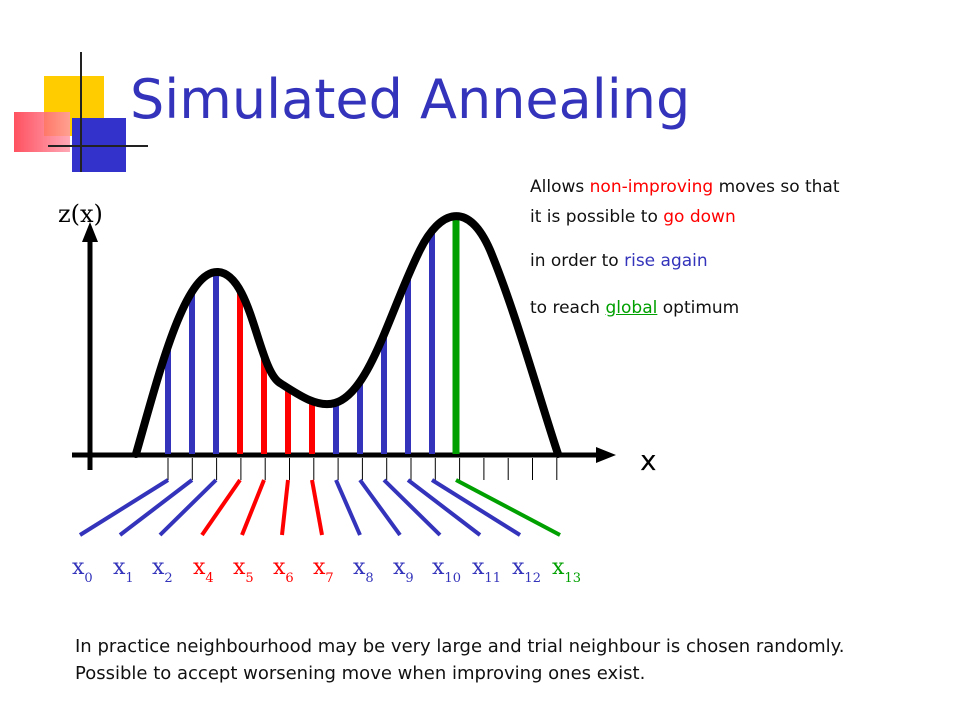 The height and width of the screenshot is (720, 960). I want to click on neighbour-label-subscript: 5, so click(249, 578).